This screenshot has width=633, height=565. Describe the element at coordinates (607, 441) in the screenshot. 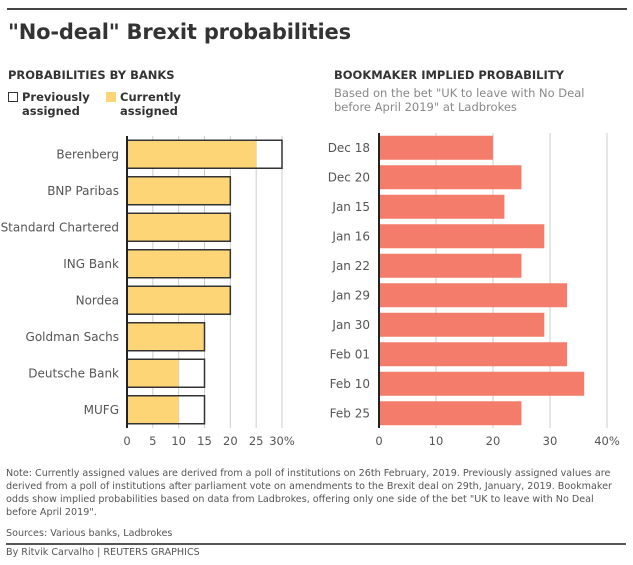

I see `x-tick-label: 40%` at that location.